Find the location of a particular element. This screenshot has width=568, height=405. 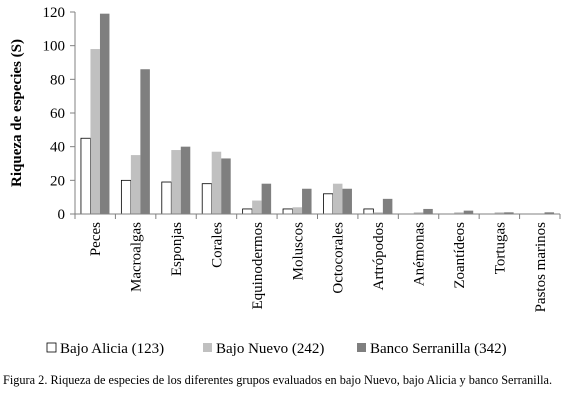

x-tick-label: Octocorales is located at coordinates (339, 258).